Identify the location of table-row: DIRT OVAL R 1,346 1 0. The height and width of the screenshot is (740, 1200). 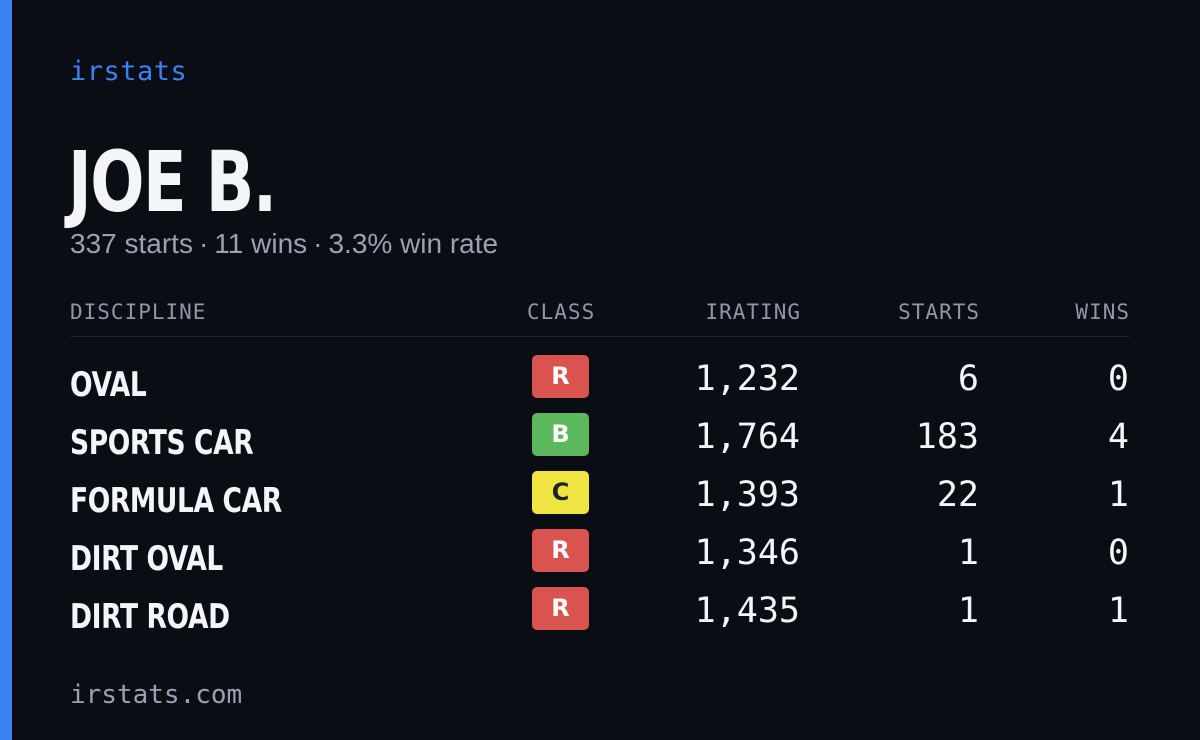
(600, 558).